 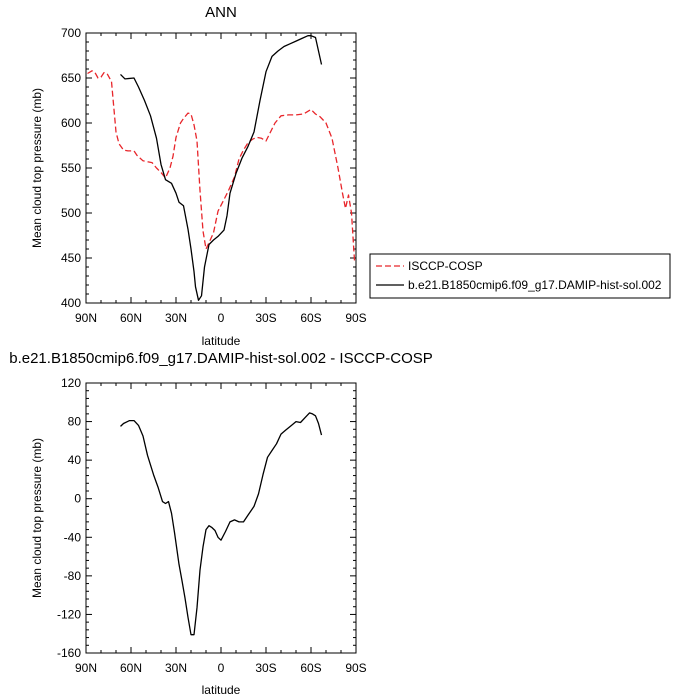 What do you see at coordinates (355, 318) in the screenshot?
I see `panel-1-x-tick-label: 90S` at bounding box center [355, 318].